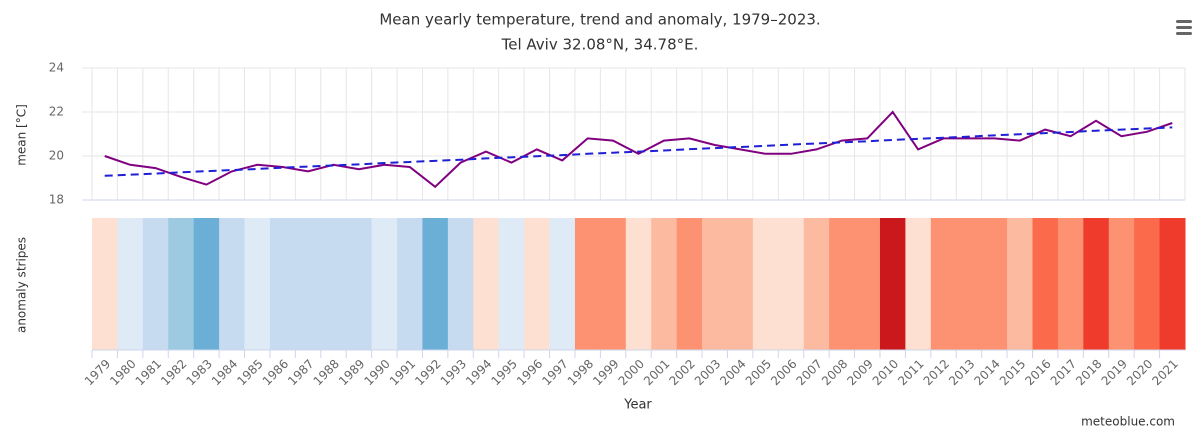 Image resolution: width=1200 pixels, height=437 pixels. Describe the element at coordinates (732, 372) in the screenshot. I see `x-tick-label: 2004` at that location.